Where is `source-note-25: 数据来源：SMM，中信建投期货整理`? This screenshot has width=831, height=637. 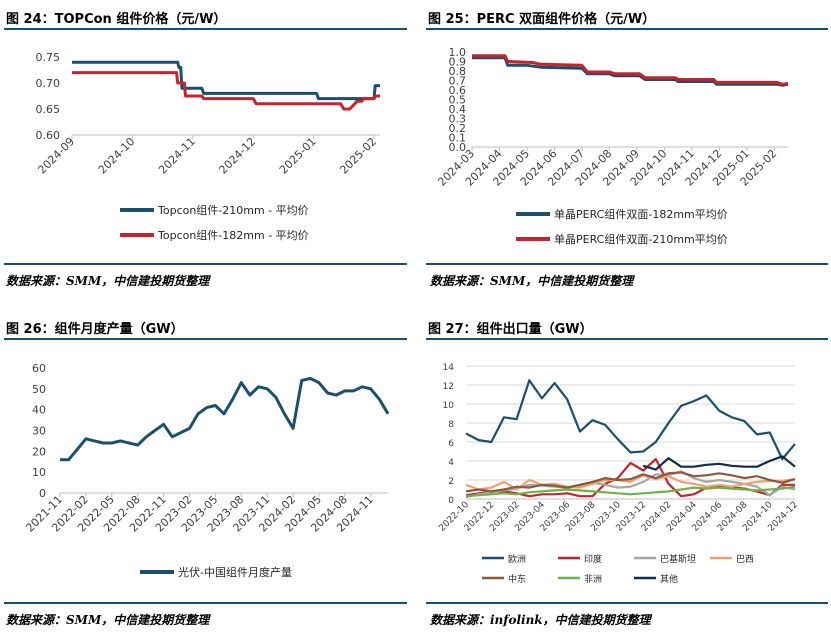
source-note-25: 数据来源：SMM，中信建投期货整理 is located at coordinates (532, 281).